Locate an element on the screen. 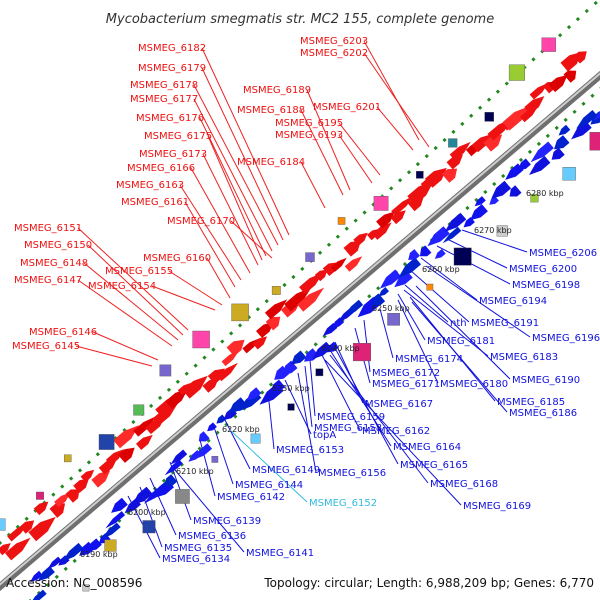 The width and height of the screenshot is (600, 600). gene-label-plus: MSMEG_6193 is located at coordinates (309, 135).